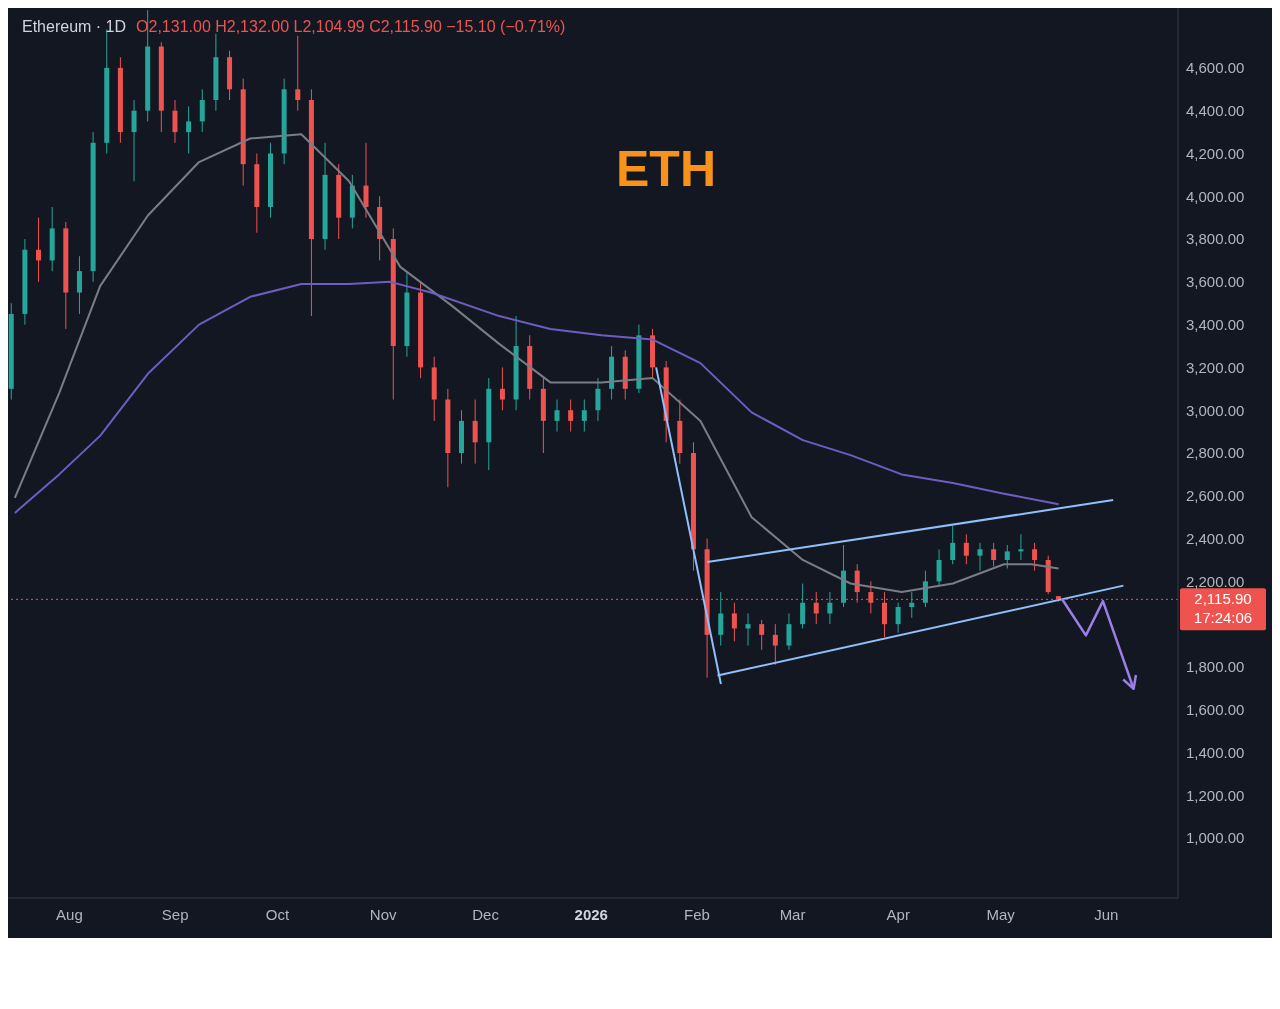 The width and height of the screenshot is (1280, 1009). Describe the element at coordinates (1215, 196) in the screenshot. I see `y-tick-label: 4,000.00` at that location.